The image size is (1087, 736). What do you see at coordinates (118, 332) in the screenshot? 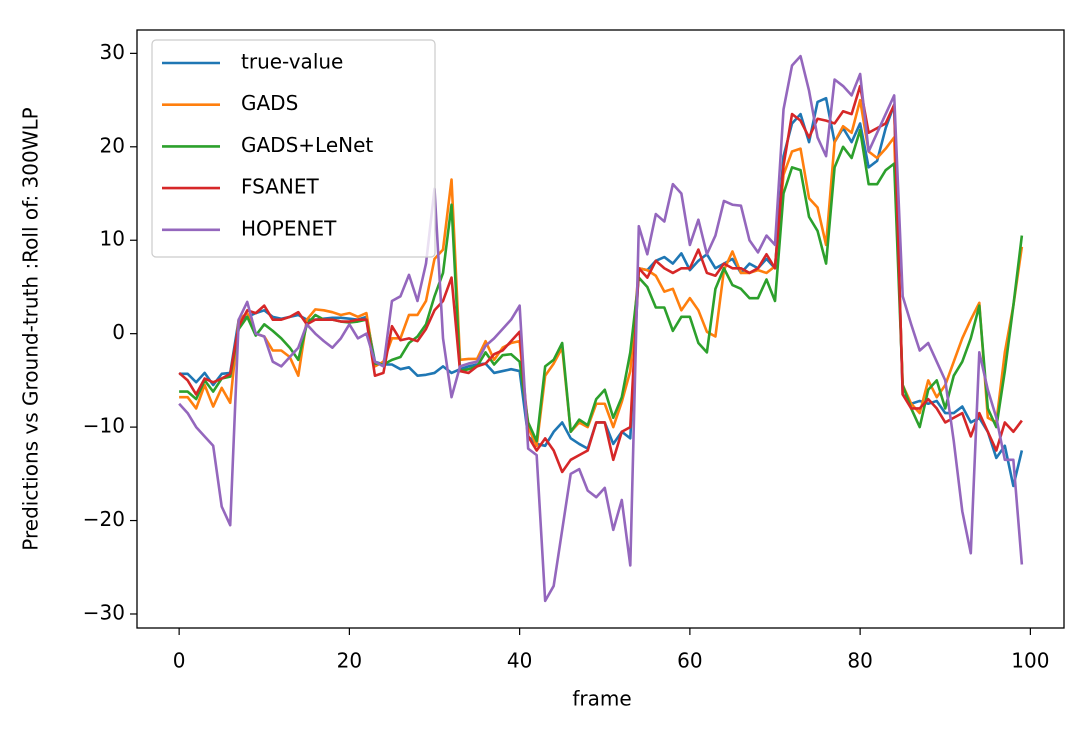
I see `y-tick-label: 0` at bounding box center [118, 332].